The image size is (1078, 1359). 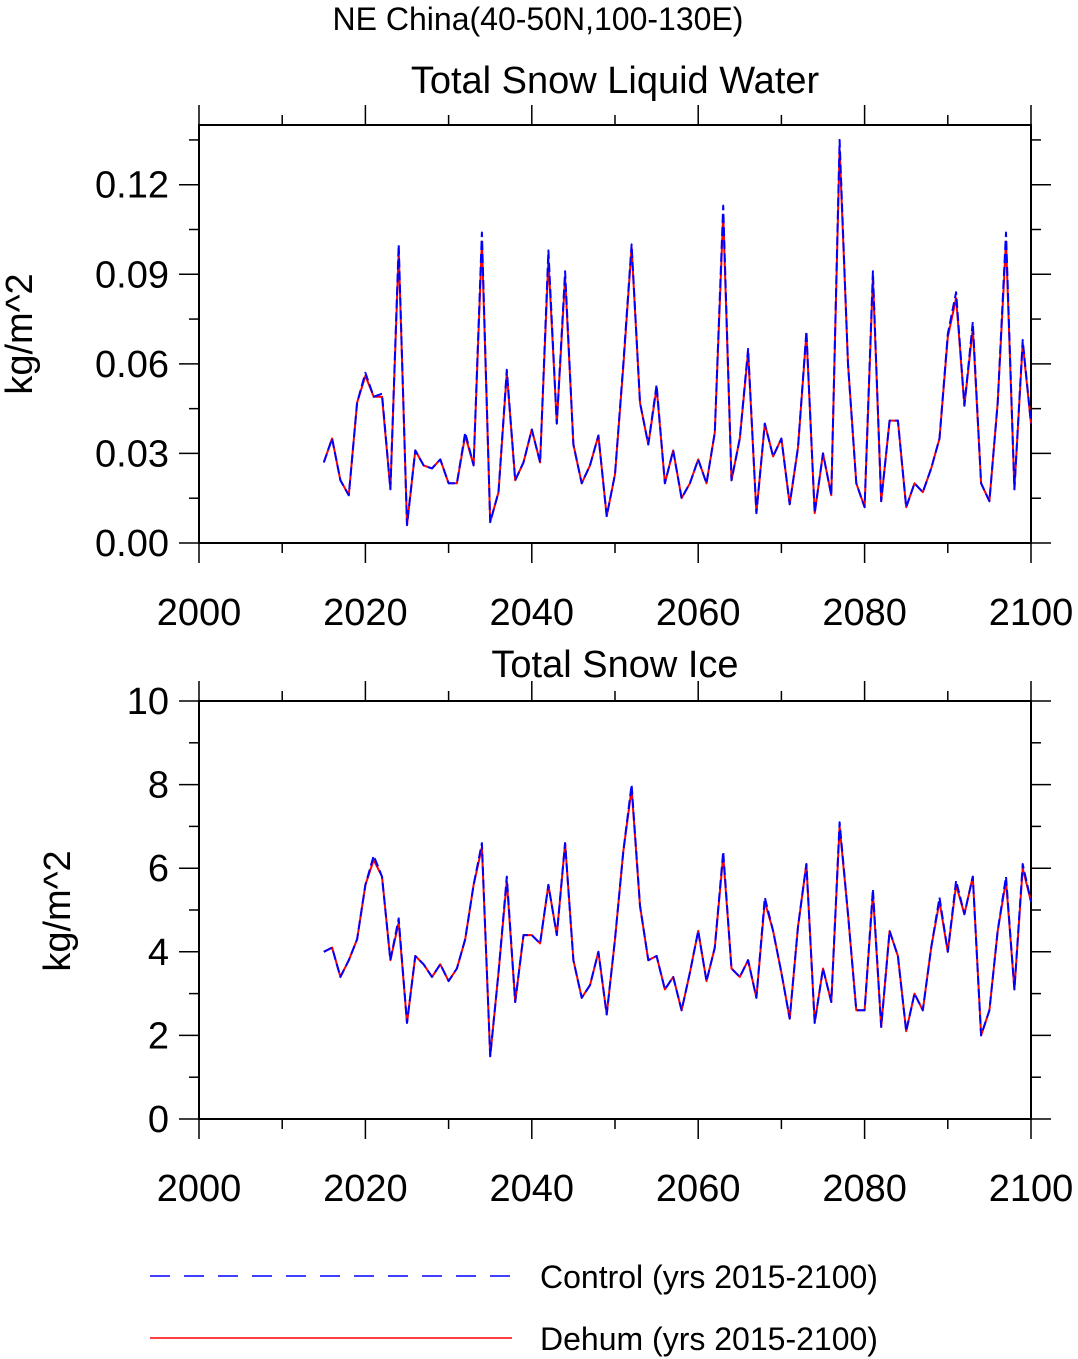 I want to click on y-tick-label: 0.03, so click(x=132, y=454).